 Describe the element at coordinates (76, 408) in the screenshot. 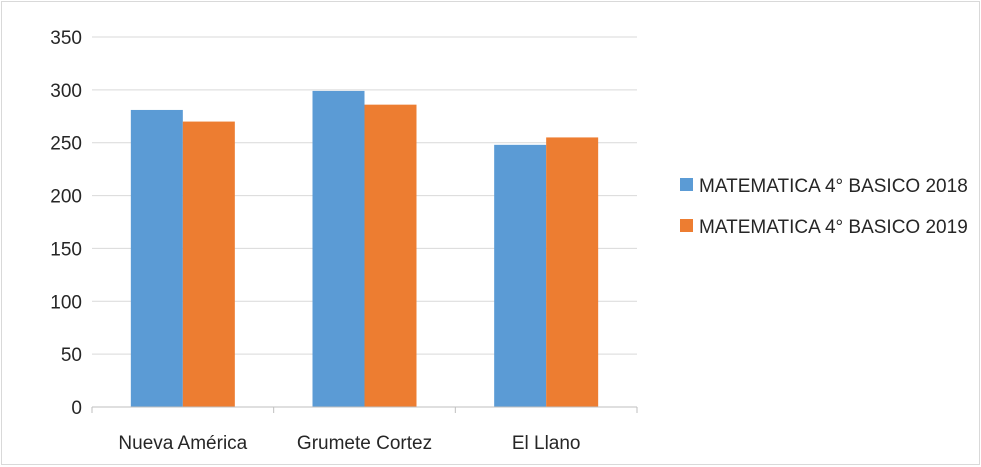

I see `y-tick-label-0: 0` at that location.